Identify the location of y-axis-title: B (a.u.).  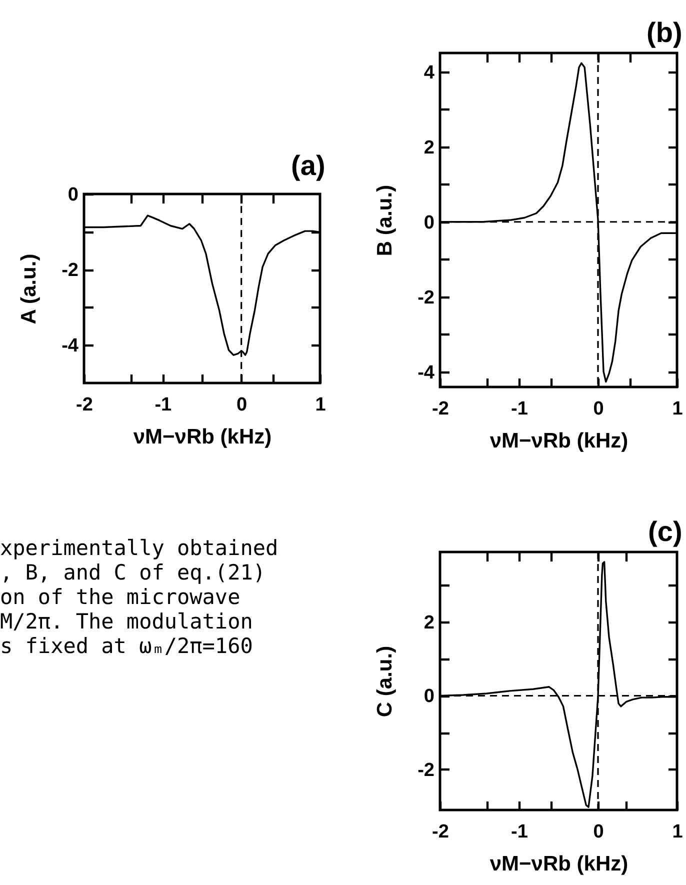
(385, 220).